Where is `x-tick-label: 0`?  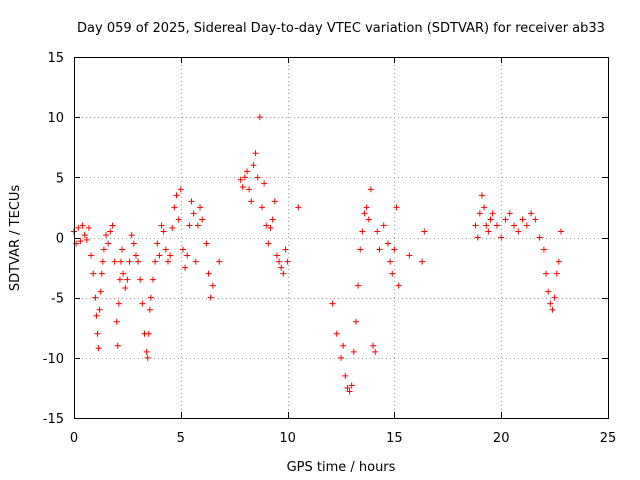
x-tick-label: 0 is located at coordinates (74, 438).